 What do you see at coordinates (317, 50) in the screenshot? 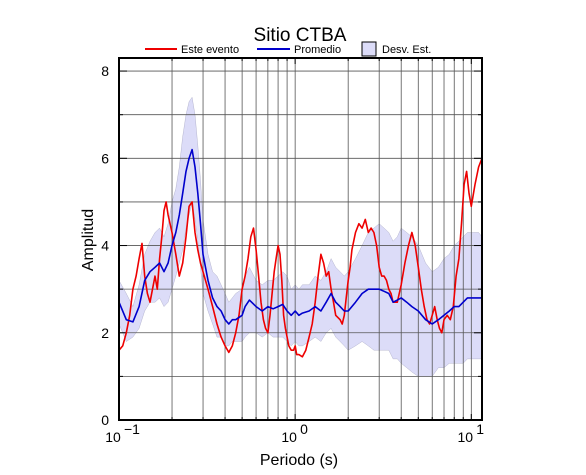
I see `legend-mean-label: Promedio` at bounding box center [317, 50].